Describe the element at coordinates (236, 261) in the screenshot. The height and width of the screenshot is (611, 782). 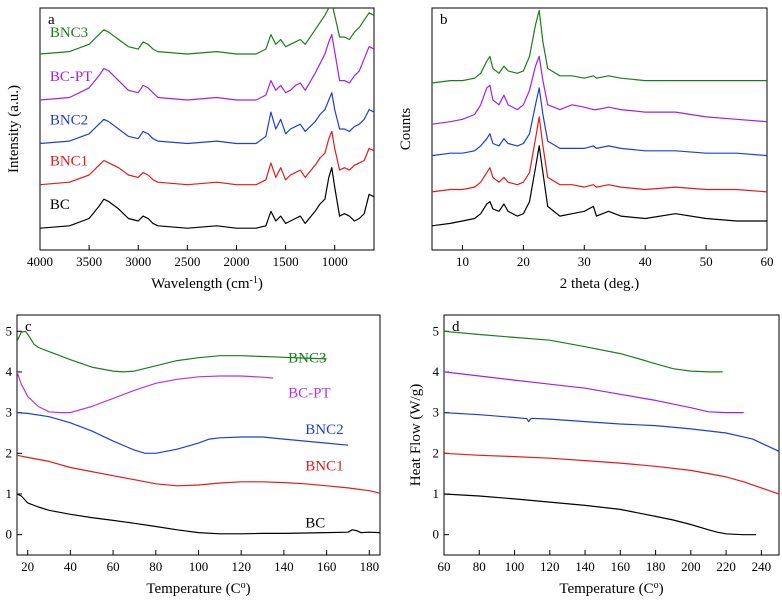
I see `x-tick-label: 2000` at that location.